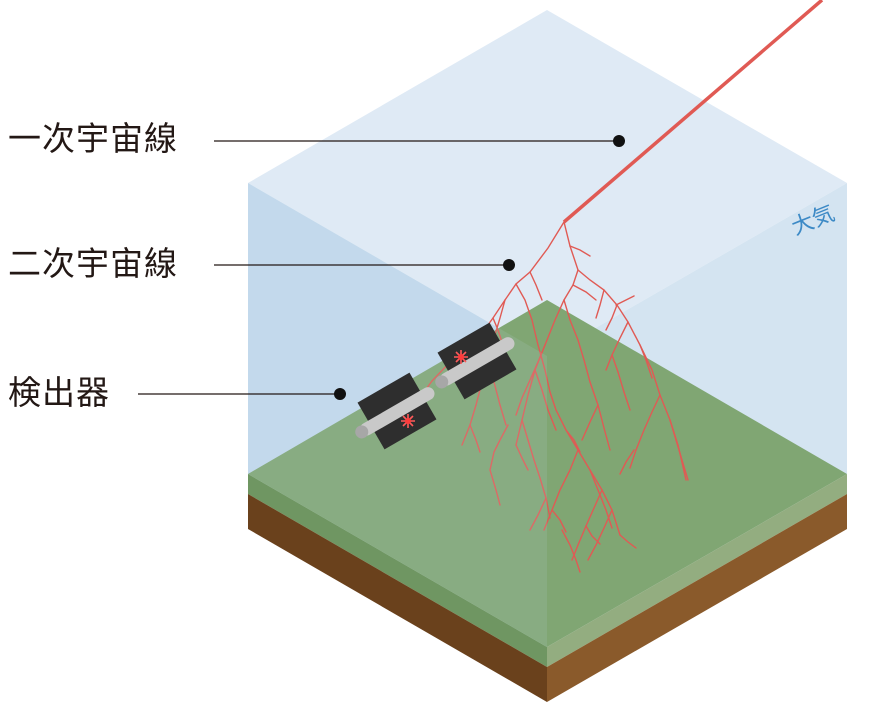 The image size is (869, 719). I want to click on primary-cosmic-ray-label: 一次宇宙線, so click(93, 138).